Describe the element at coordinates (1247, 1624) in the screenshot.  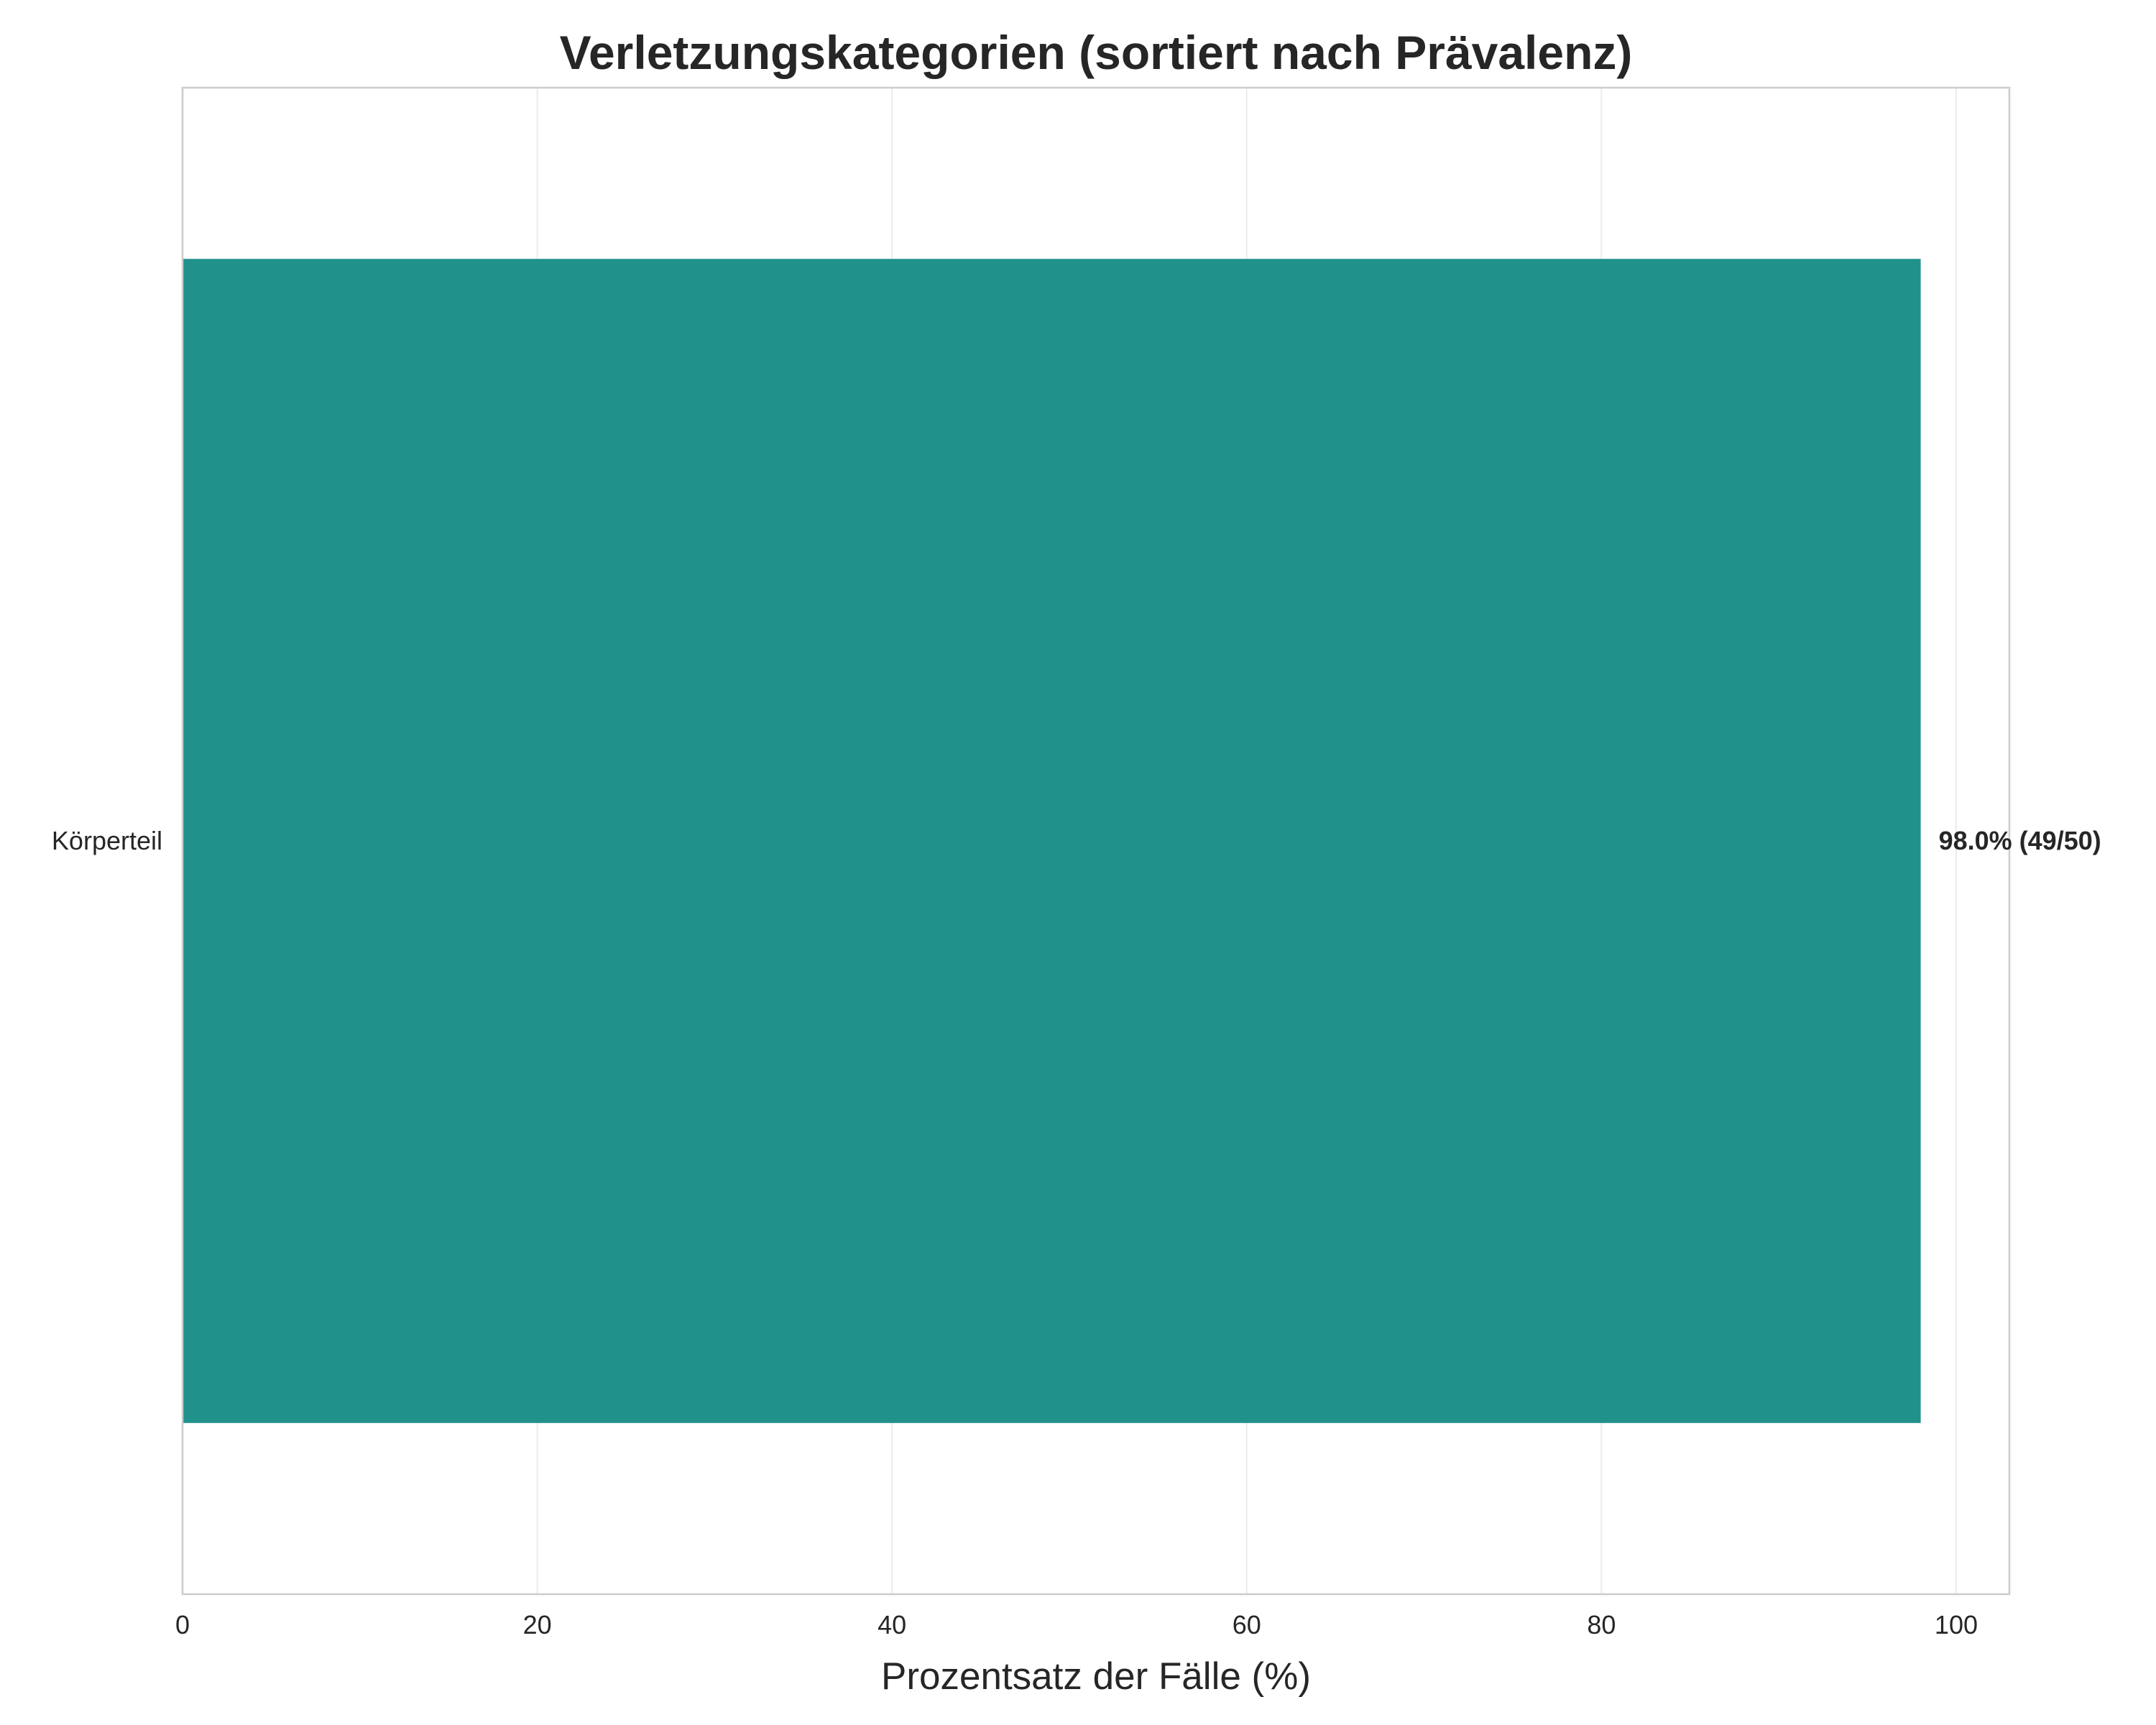
I see `x-tick-label: 60` at that location.